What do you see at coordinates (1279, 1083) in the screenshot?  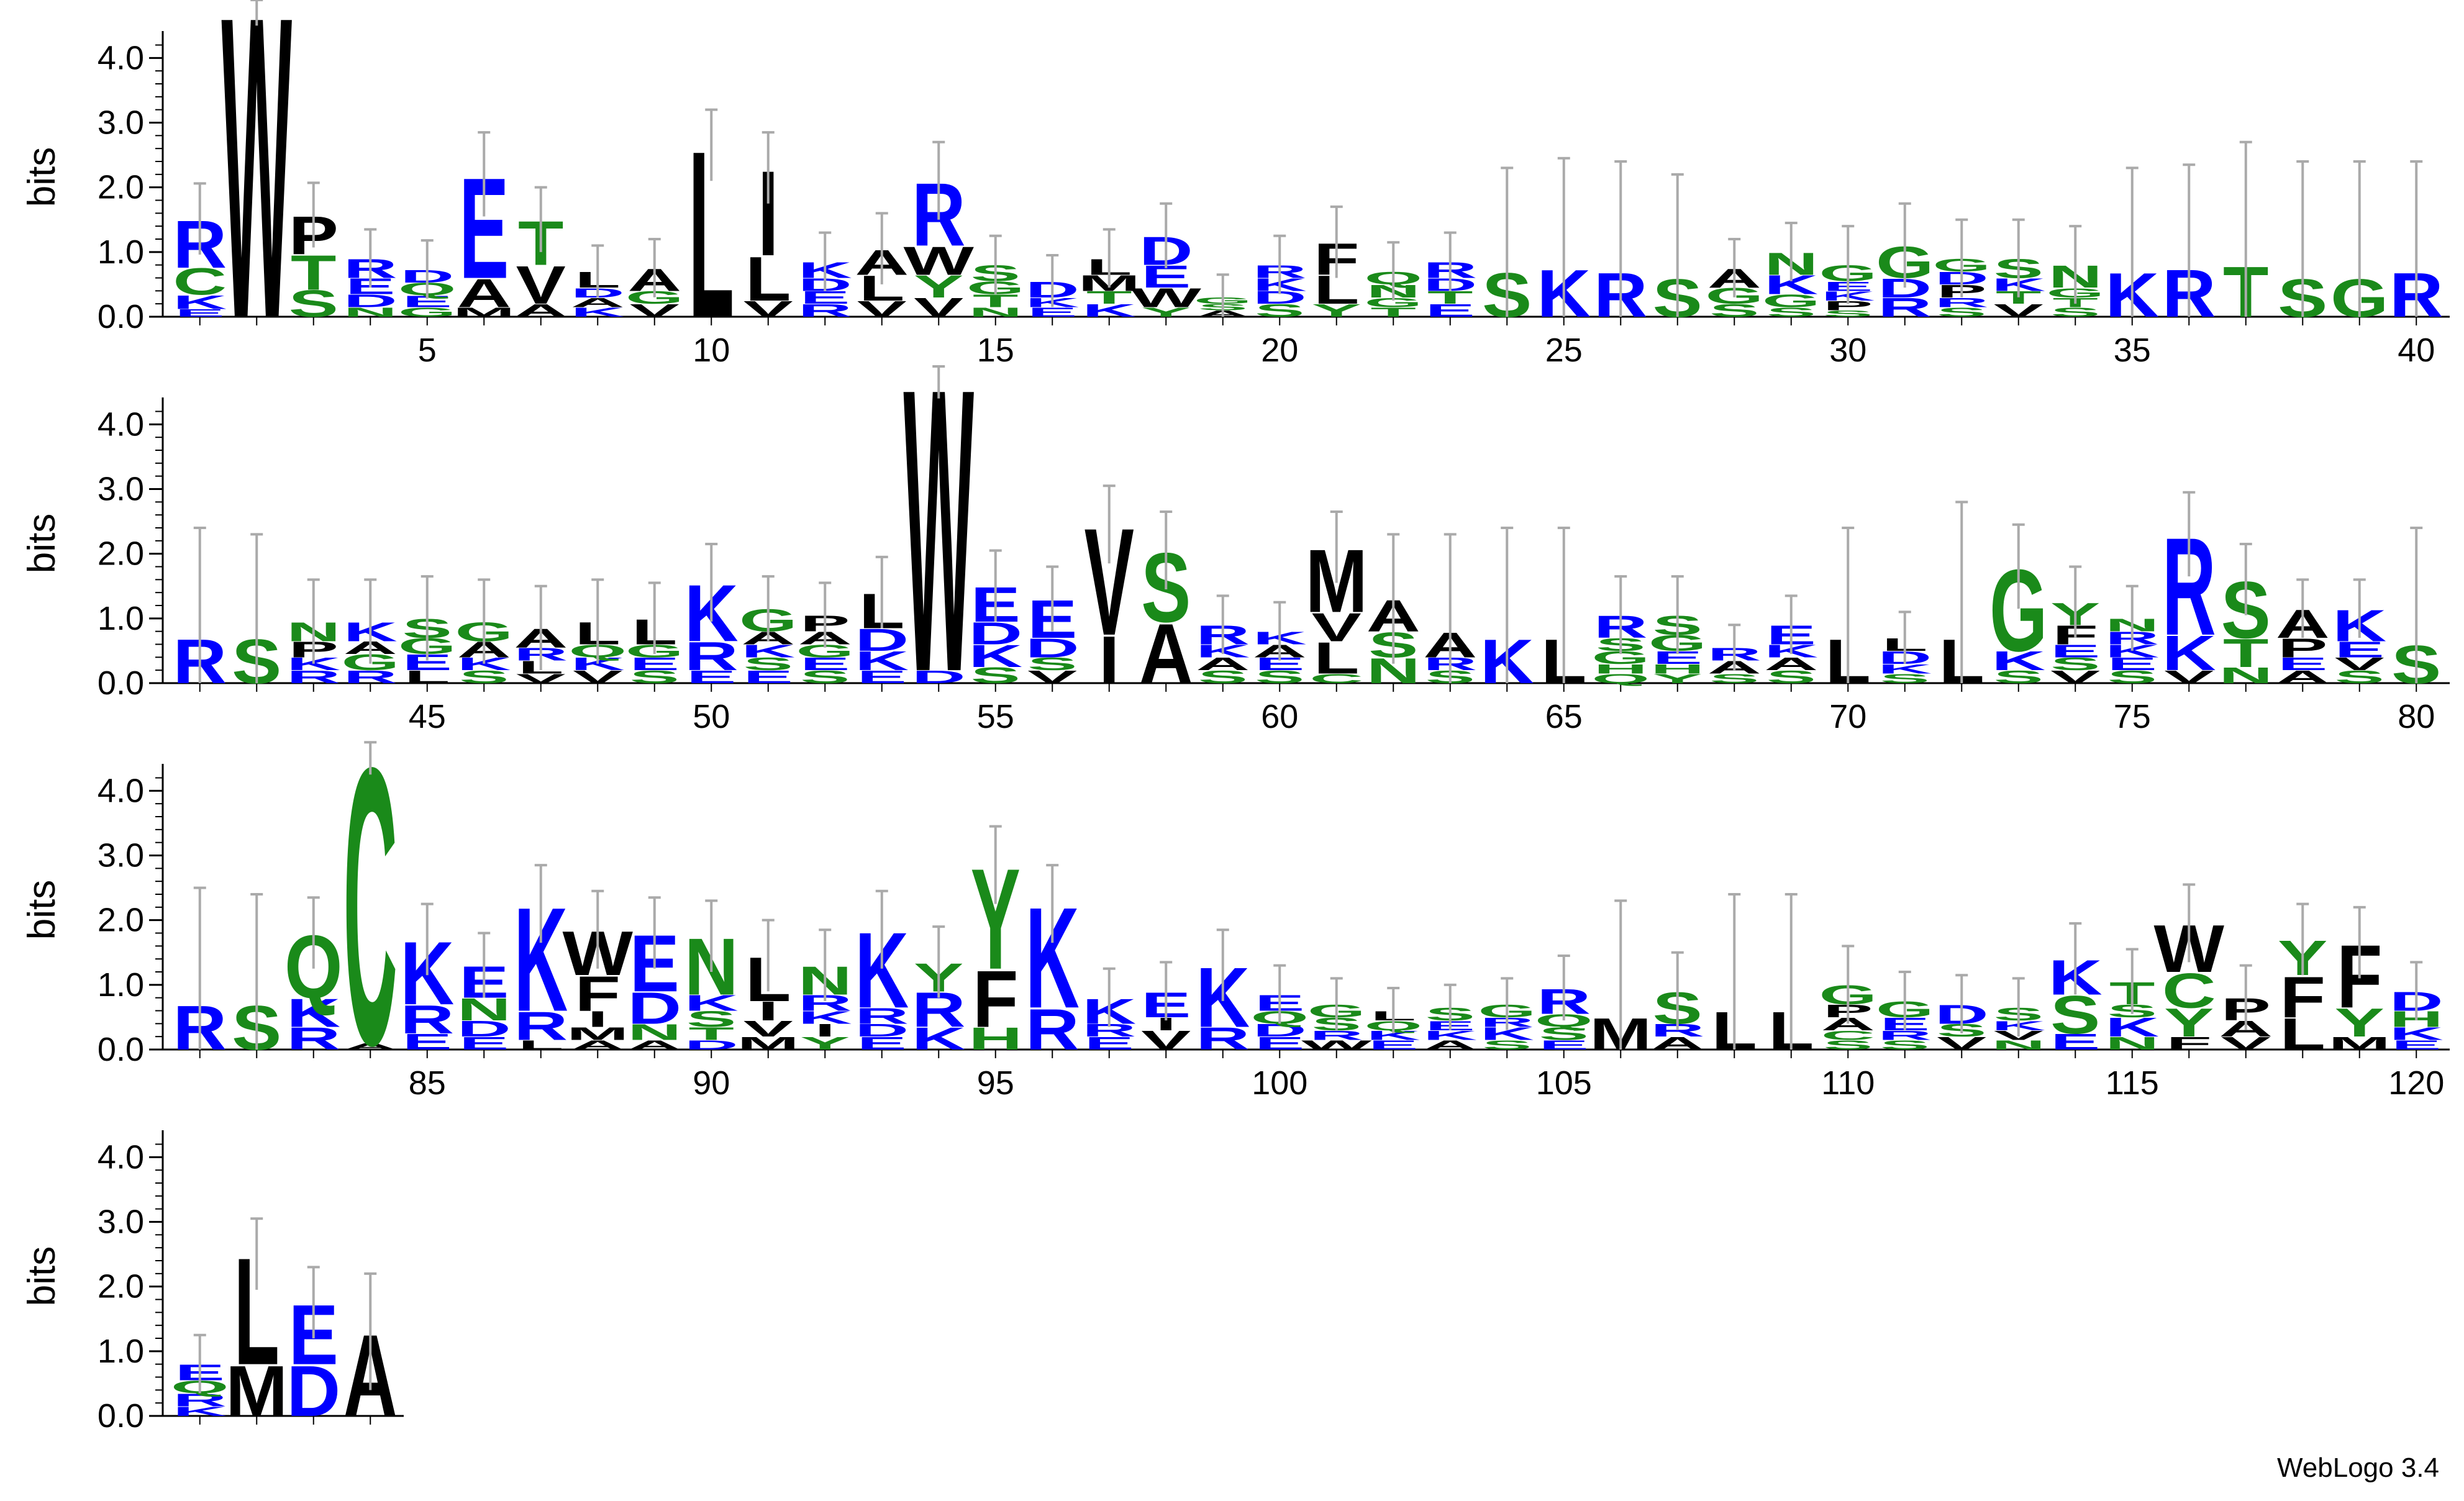 I see `x-tick-label: 100` at bounding box center [1279, 1083].